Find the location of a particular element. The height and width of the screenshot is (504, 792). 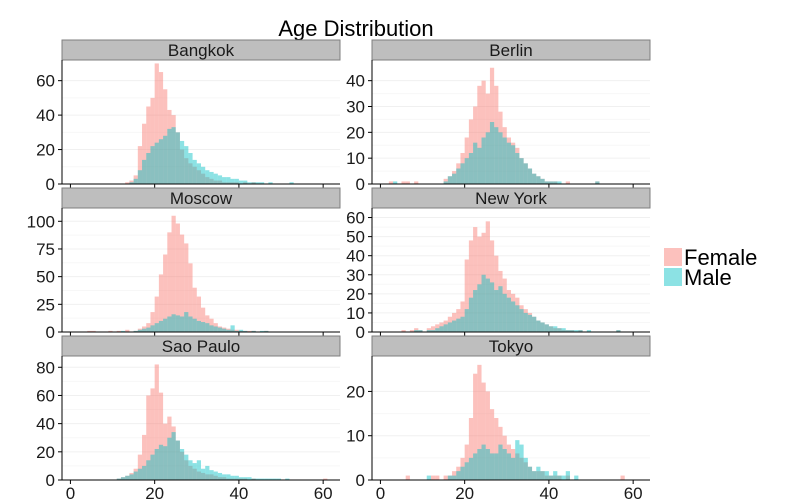

x-tick-label: 40 is located at coordinates (238, 493).